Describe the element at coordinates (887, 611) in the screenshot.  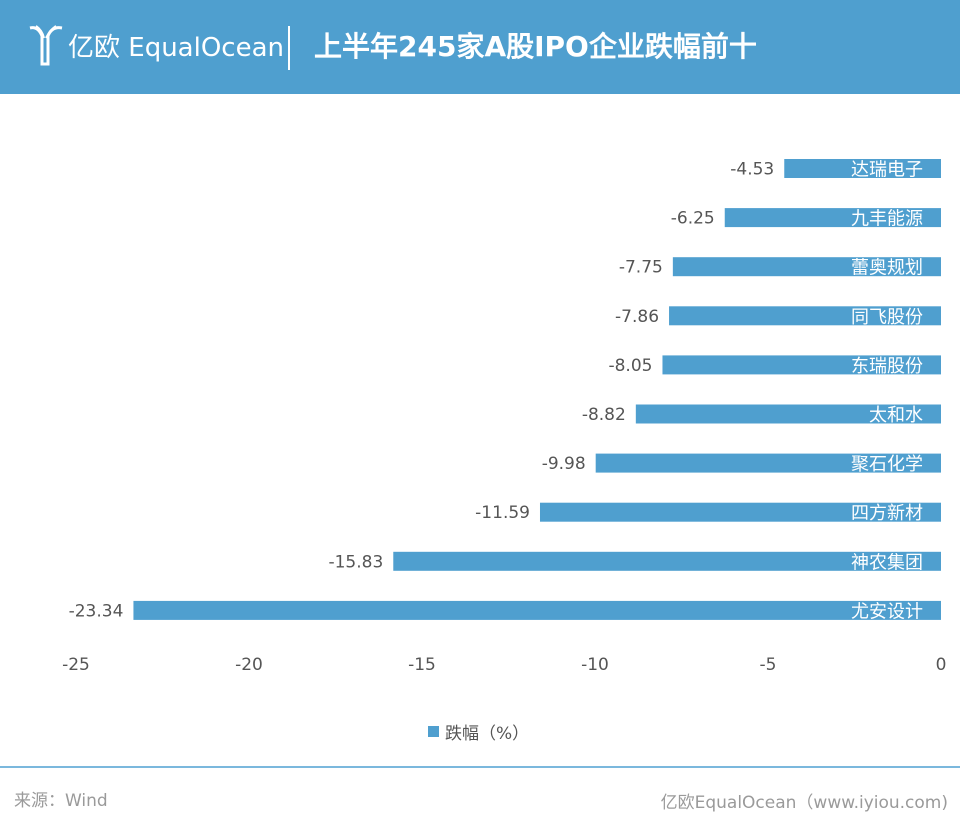
I see `category-label: 尤安设计` at that location.